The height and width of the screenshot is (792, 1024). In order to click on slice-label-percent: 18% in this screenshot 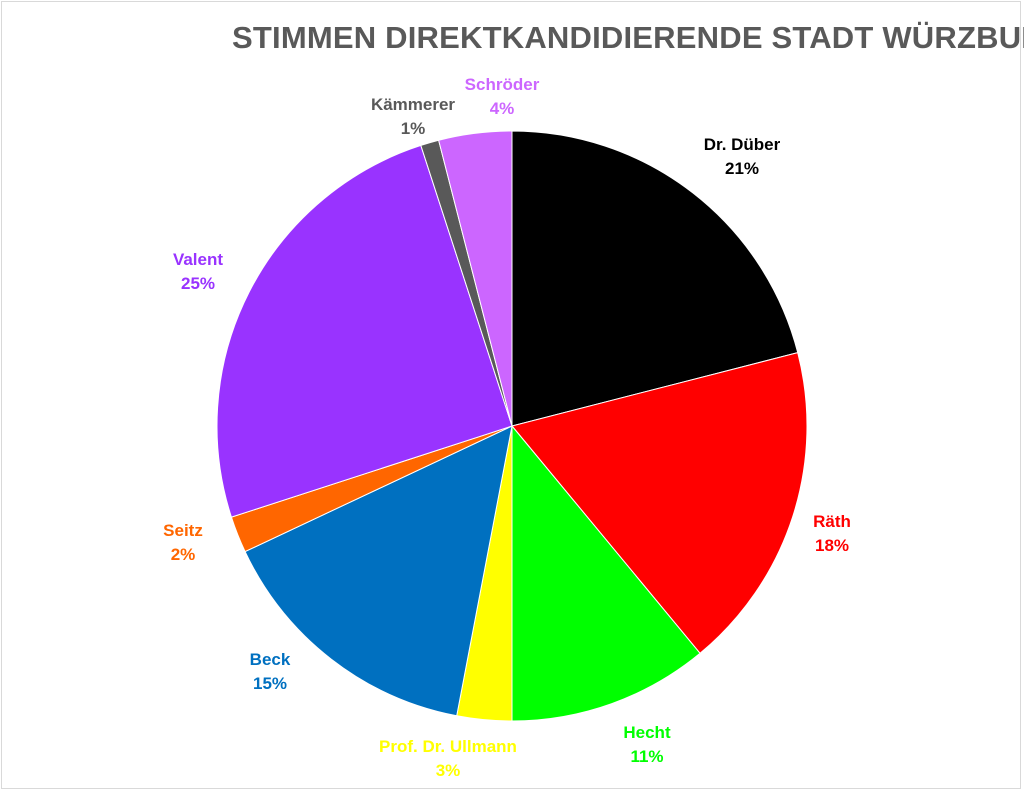, I will do `click(832, 545)`.